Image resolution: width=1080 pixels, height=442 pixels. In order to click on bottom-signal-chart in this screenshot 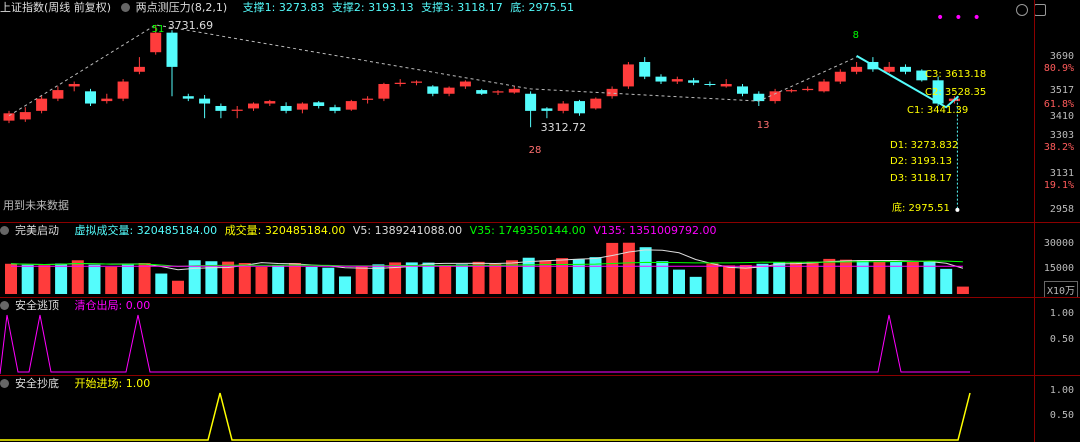, I will do `click(485, 416)`.